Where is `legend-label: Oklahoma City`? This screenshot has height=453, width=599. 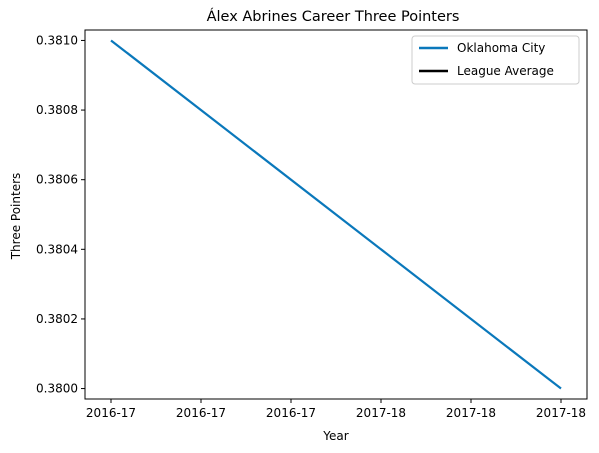
legend-label: Oklahoma City is located at coordinates (501, 48).